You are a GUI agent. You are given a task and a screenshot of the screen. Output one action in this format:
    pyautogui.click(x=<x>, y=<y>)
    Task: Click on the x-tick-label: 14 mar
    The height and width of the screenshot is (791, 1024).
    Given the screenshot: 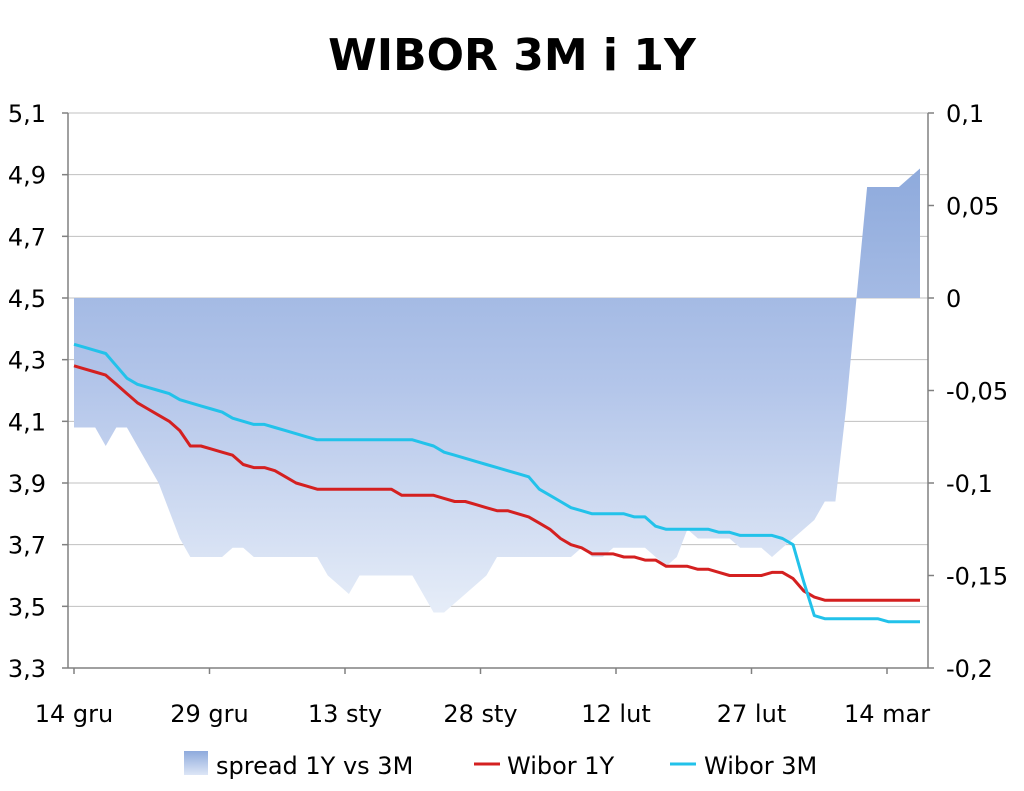 What is the action you would take?
    pyautogui.click(x=887, y=714)
    